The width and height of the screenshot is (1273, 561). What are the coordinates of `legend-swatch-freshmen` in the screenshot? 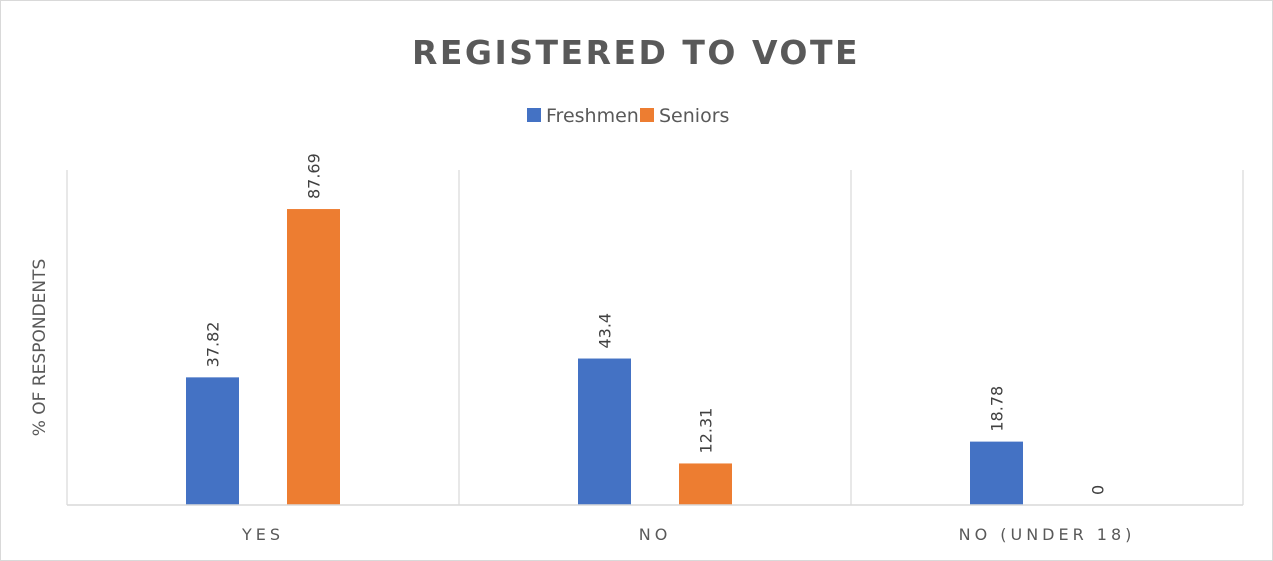 It's located at (534, 115).